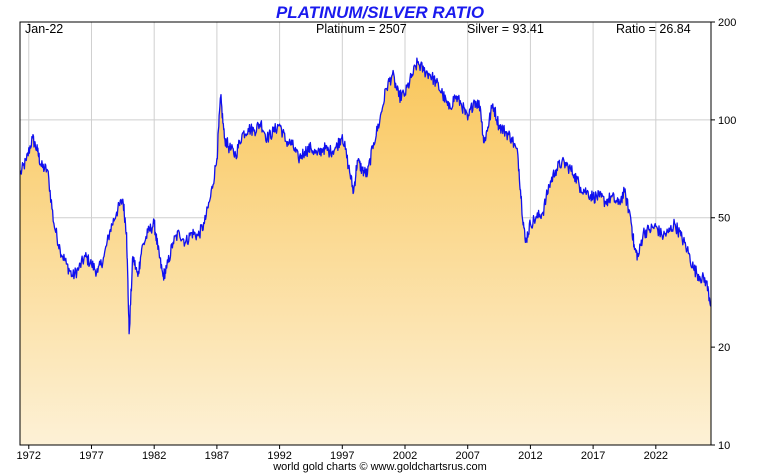 The height and width of the screenshot is (475, 760). I want to click on y-tick-label: 20, so click(724, 348).